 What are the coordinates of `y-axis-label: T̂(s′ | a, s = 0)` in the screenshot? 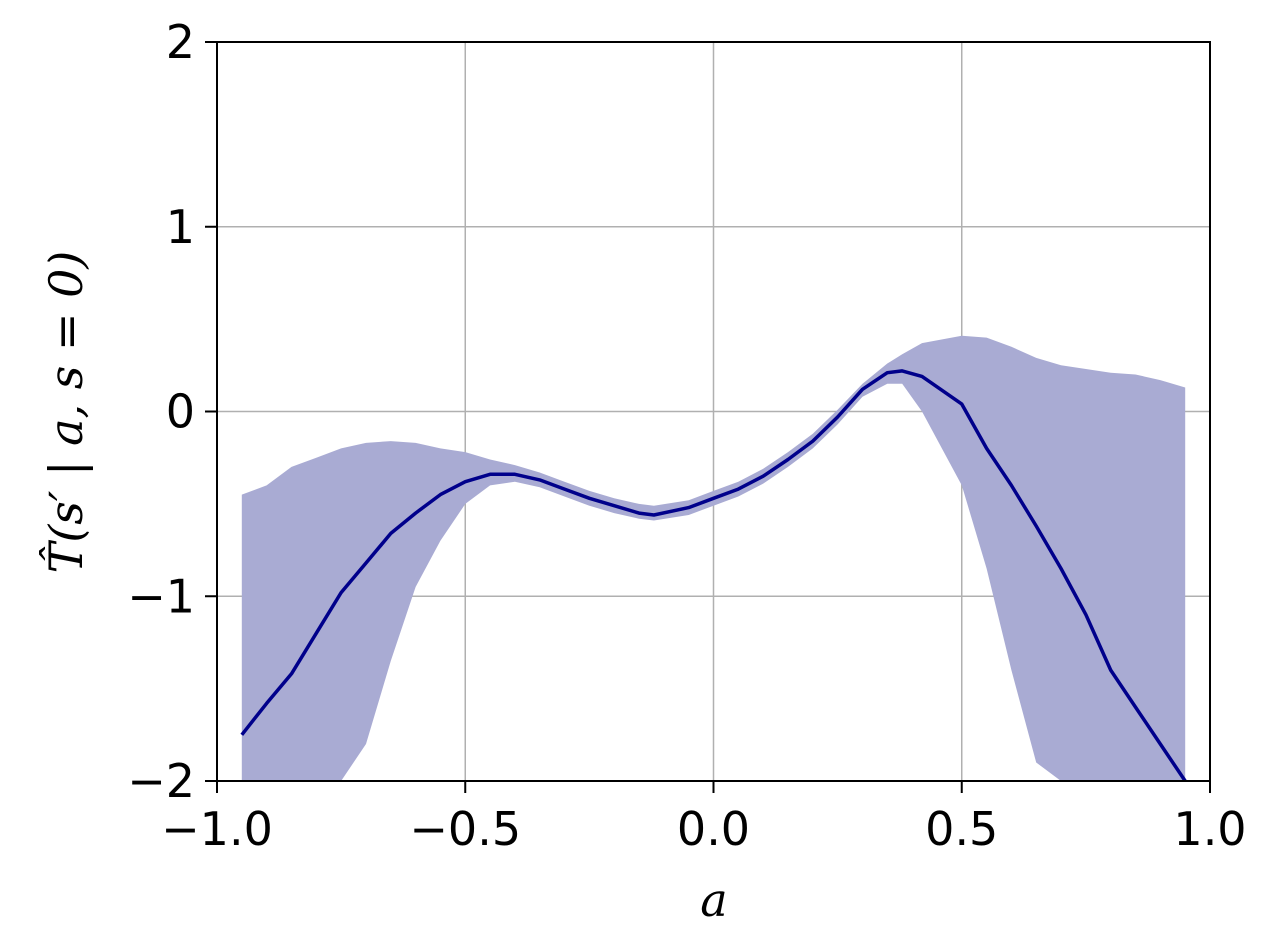 It's located at (66, 412).